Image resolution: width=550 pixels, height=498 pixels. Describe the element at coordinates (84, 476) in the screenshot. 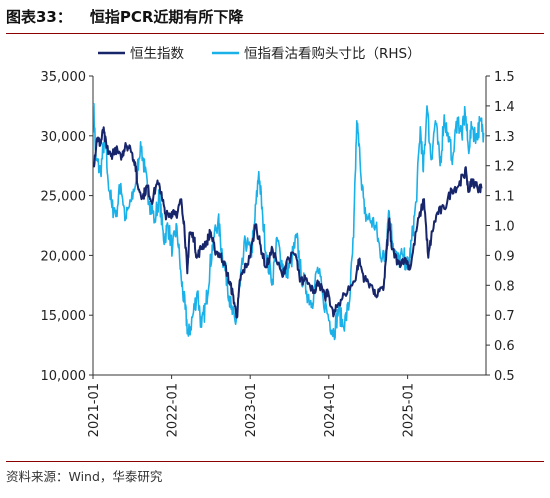

I see `source-note: 资料来源：Wind，华泰研究` at that location.